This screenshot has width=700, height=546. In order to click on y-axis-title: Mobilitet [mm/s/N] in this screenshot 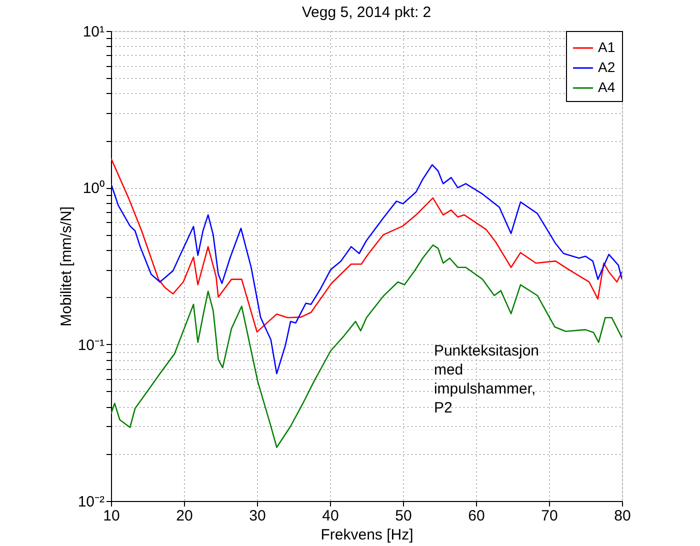, I will do `click(66, 266)`.